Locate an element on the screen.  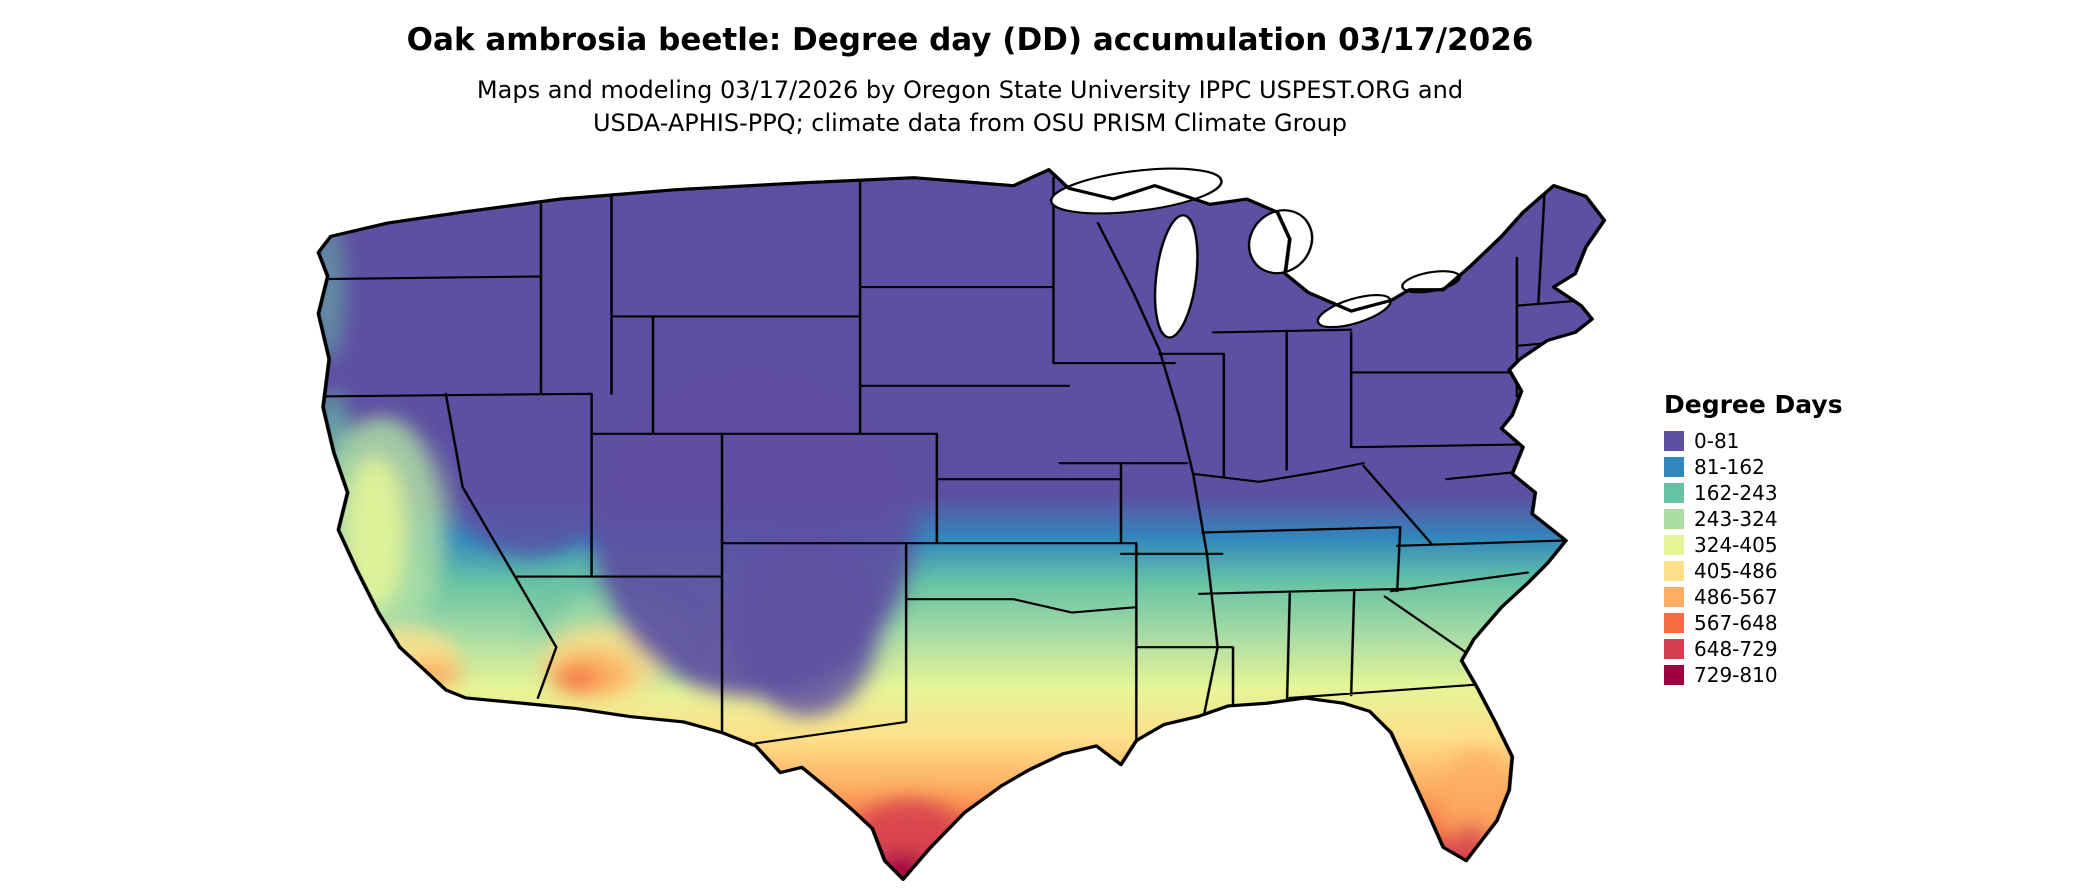
legend-range-label: 567-648 is located at coordinates (1736, 623).